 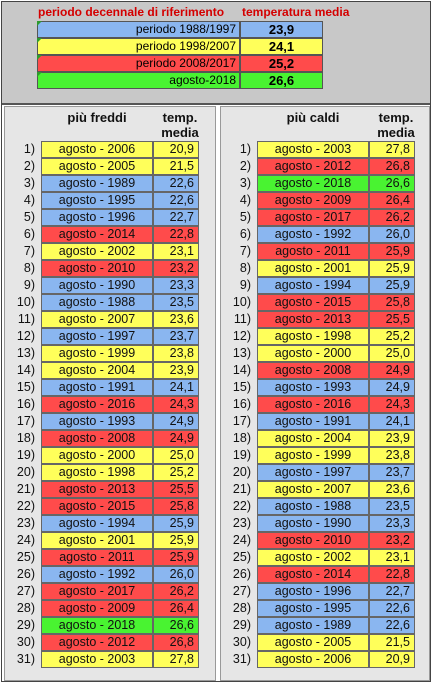 I want to click on month-year-label: agosto - 2009, so click(x=97, y=608).